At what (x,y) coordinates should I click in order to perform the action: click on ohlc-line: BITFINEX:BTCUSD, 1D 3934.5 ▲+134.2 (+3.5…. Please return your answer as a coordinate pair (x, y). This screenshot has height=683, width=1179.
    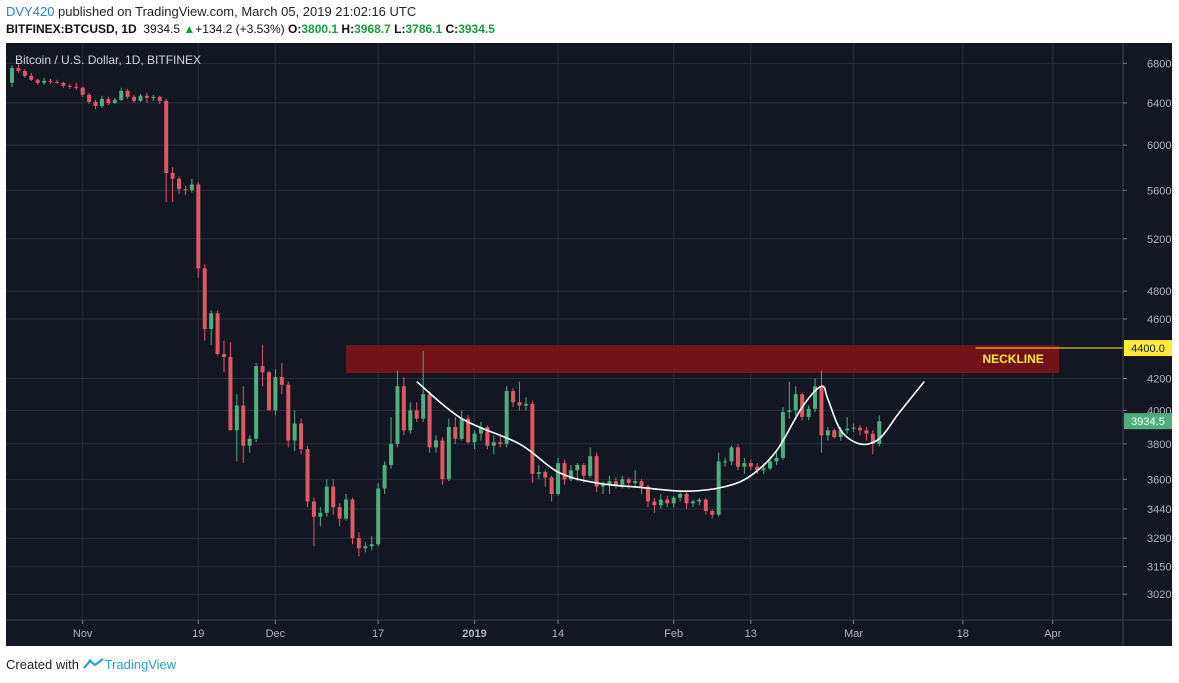
    Looking at the image, I should click on (250, 29).